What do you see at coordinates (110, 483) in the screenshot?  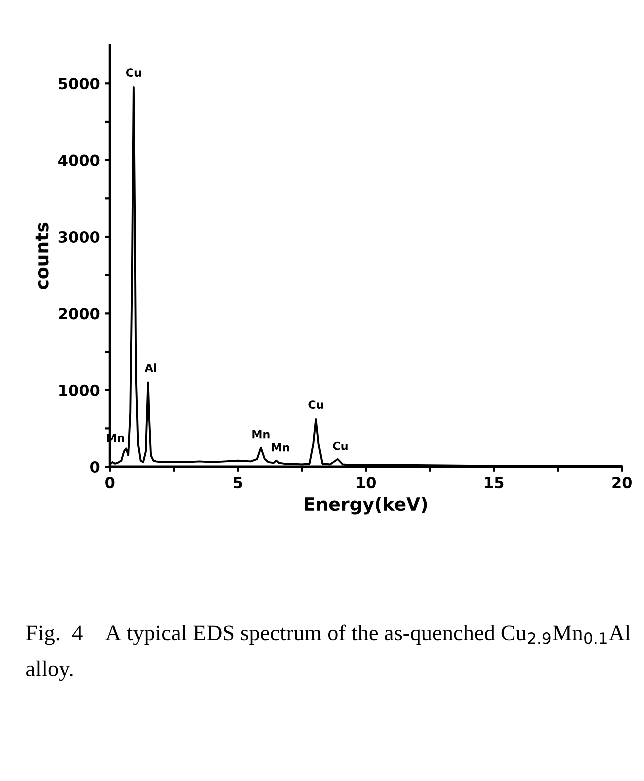 I see `x-tick-label: 0` at bounding box center [110, 483].